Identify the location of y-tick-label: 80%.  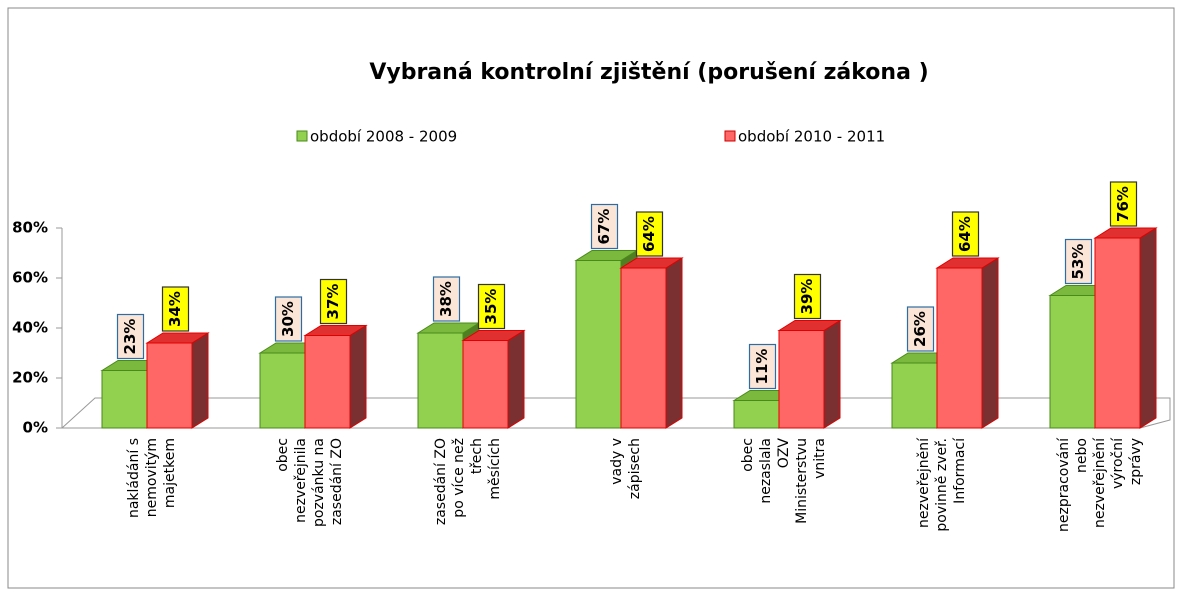
(30, 228).